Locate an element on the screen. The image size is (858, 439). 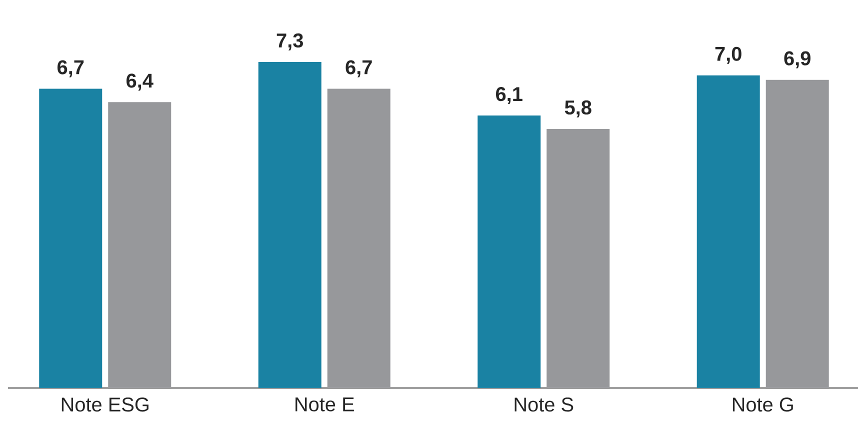
x-tick-label: Note G is located at coordinates (762, 405).